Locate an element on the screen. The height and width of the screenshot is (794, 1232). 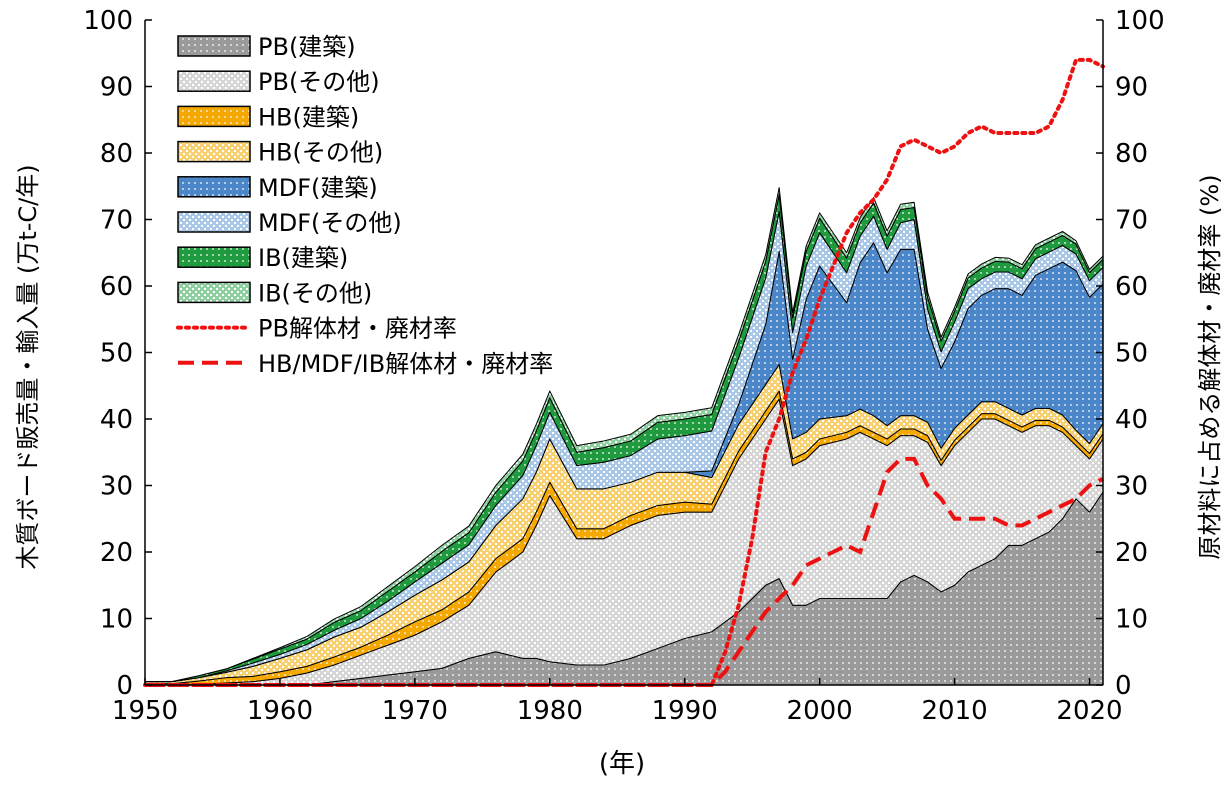
x-tick-label: 1970 is located at coordinates (415, 711).